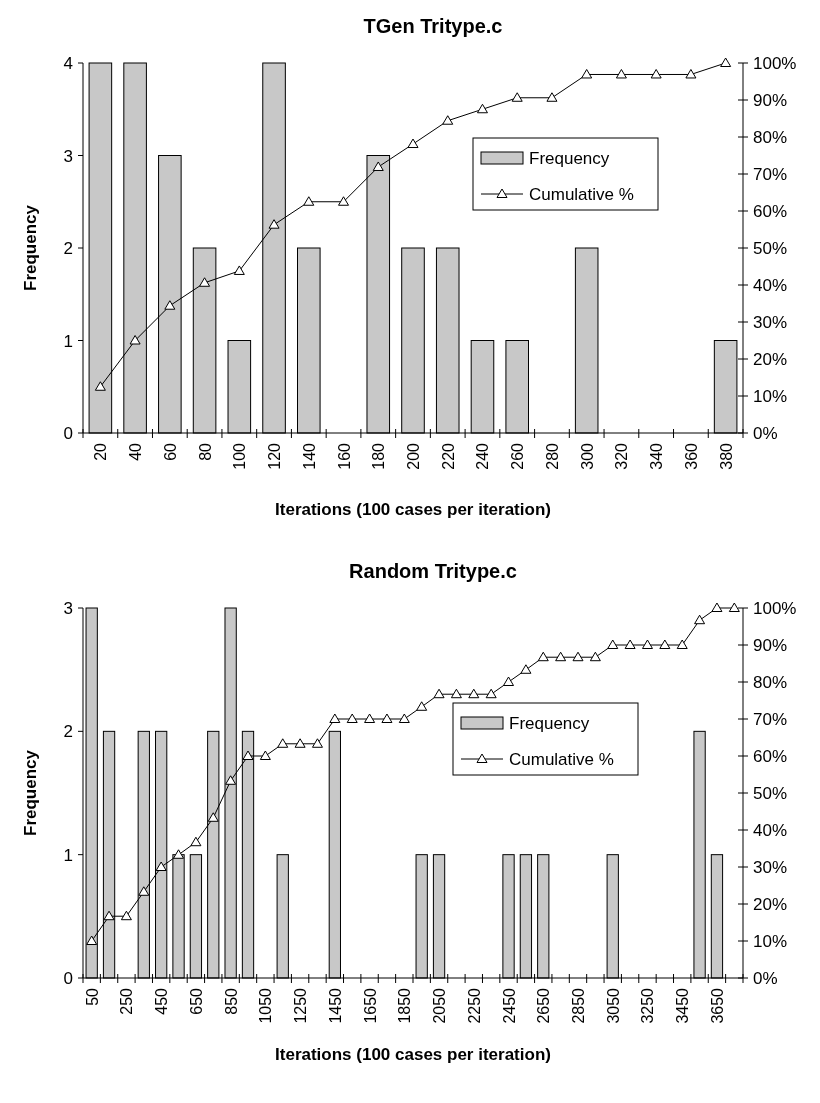  I want to click on x-tick-label: 20, so click(101, 451).